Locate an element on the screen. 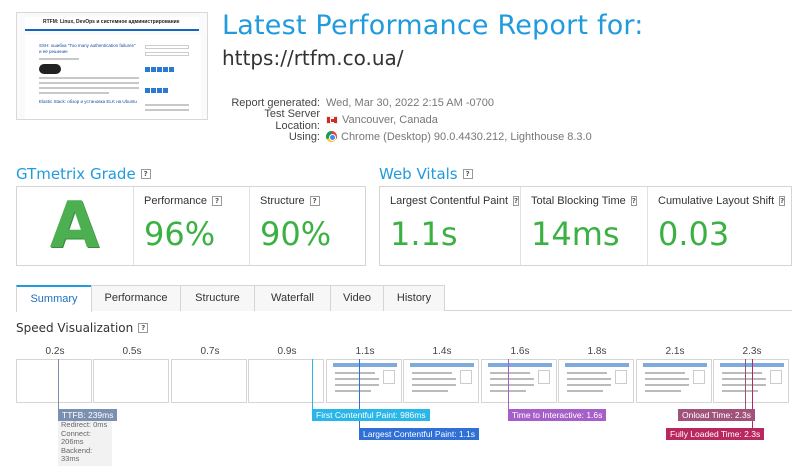 The width and height of the screenshot is (800, 467). tti-marker-line is located at coordinates (508, 384).